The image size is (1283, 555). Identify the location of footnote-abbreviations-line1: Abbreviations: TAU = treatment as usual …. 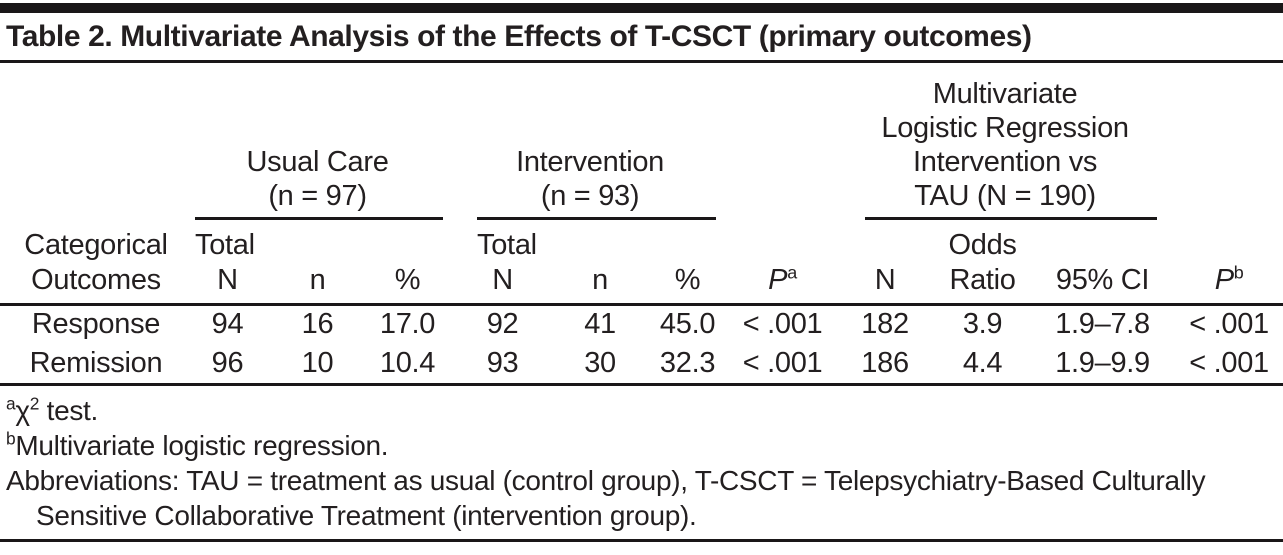
(606, 480).